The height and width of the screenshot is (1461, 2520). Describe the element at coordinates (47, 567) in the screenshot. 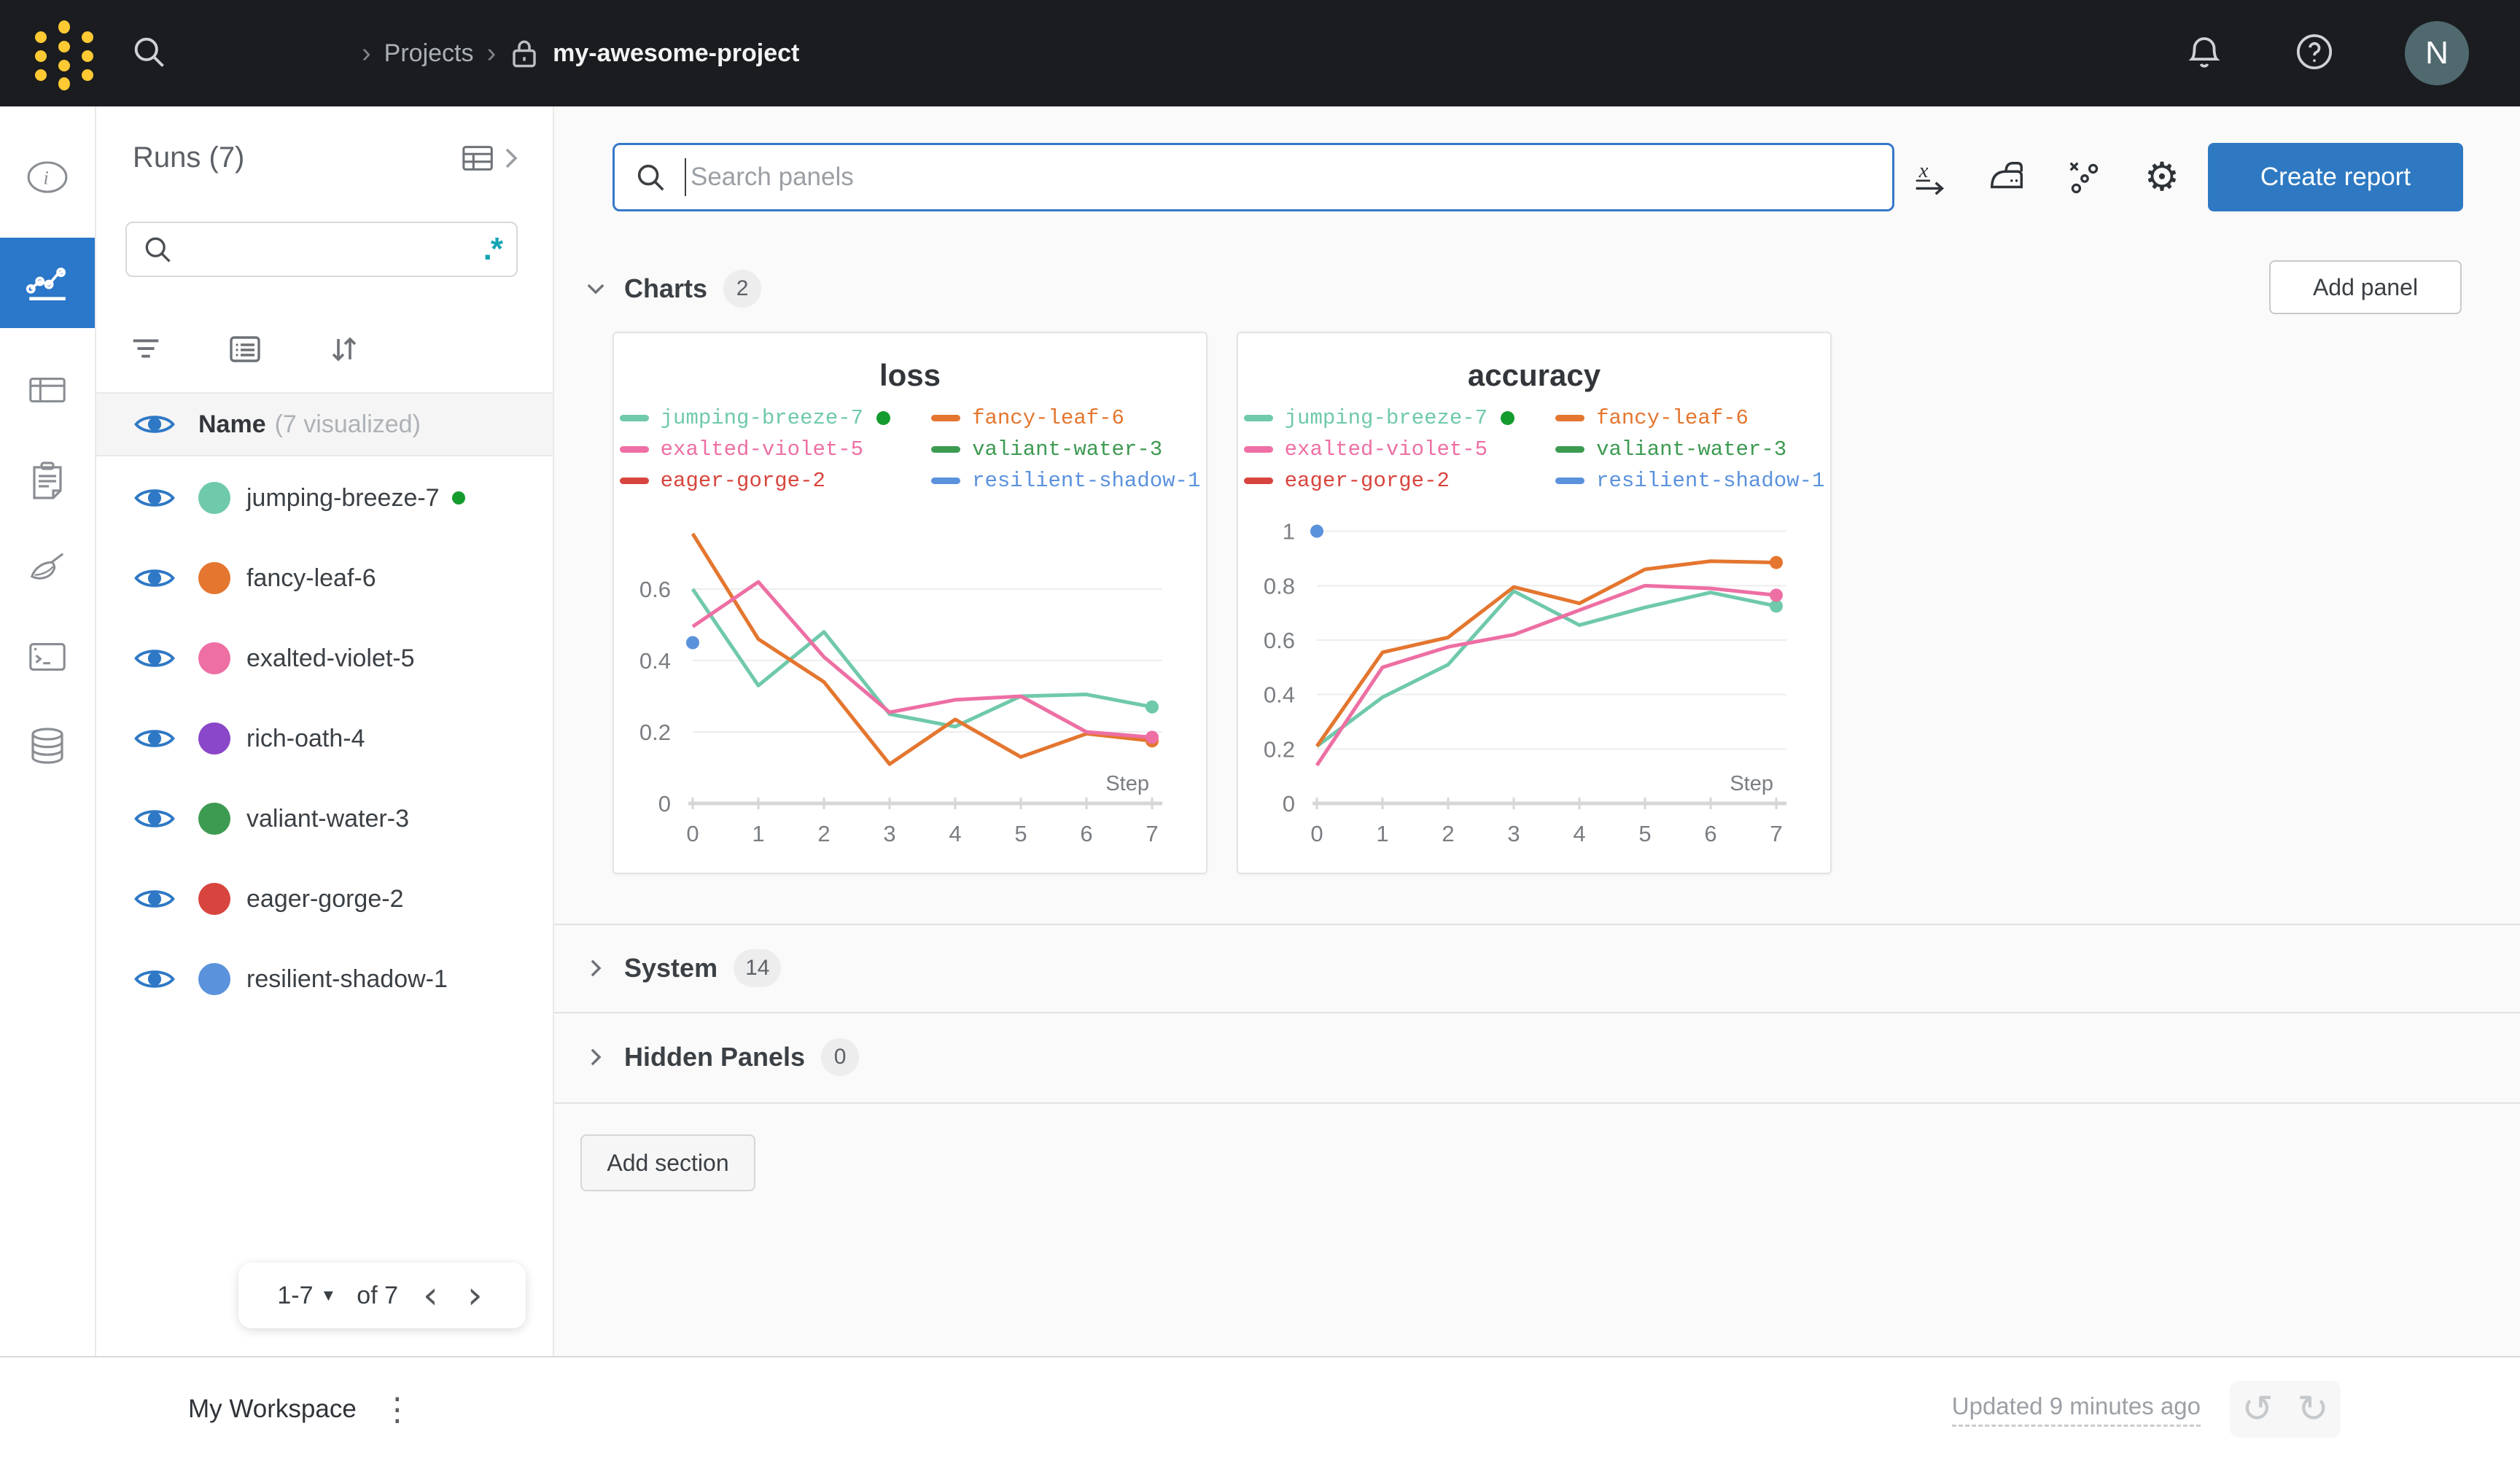

I see `nav-sweeps-broom-icon` at that location.